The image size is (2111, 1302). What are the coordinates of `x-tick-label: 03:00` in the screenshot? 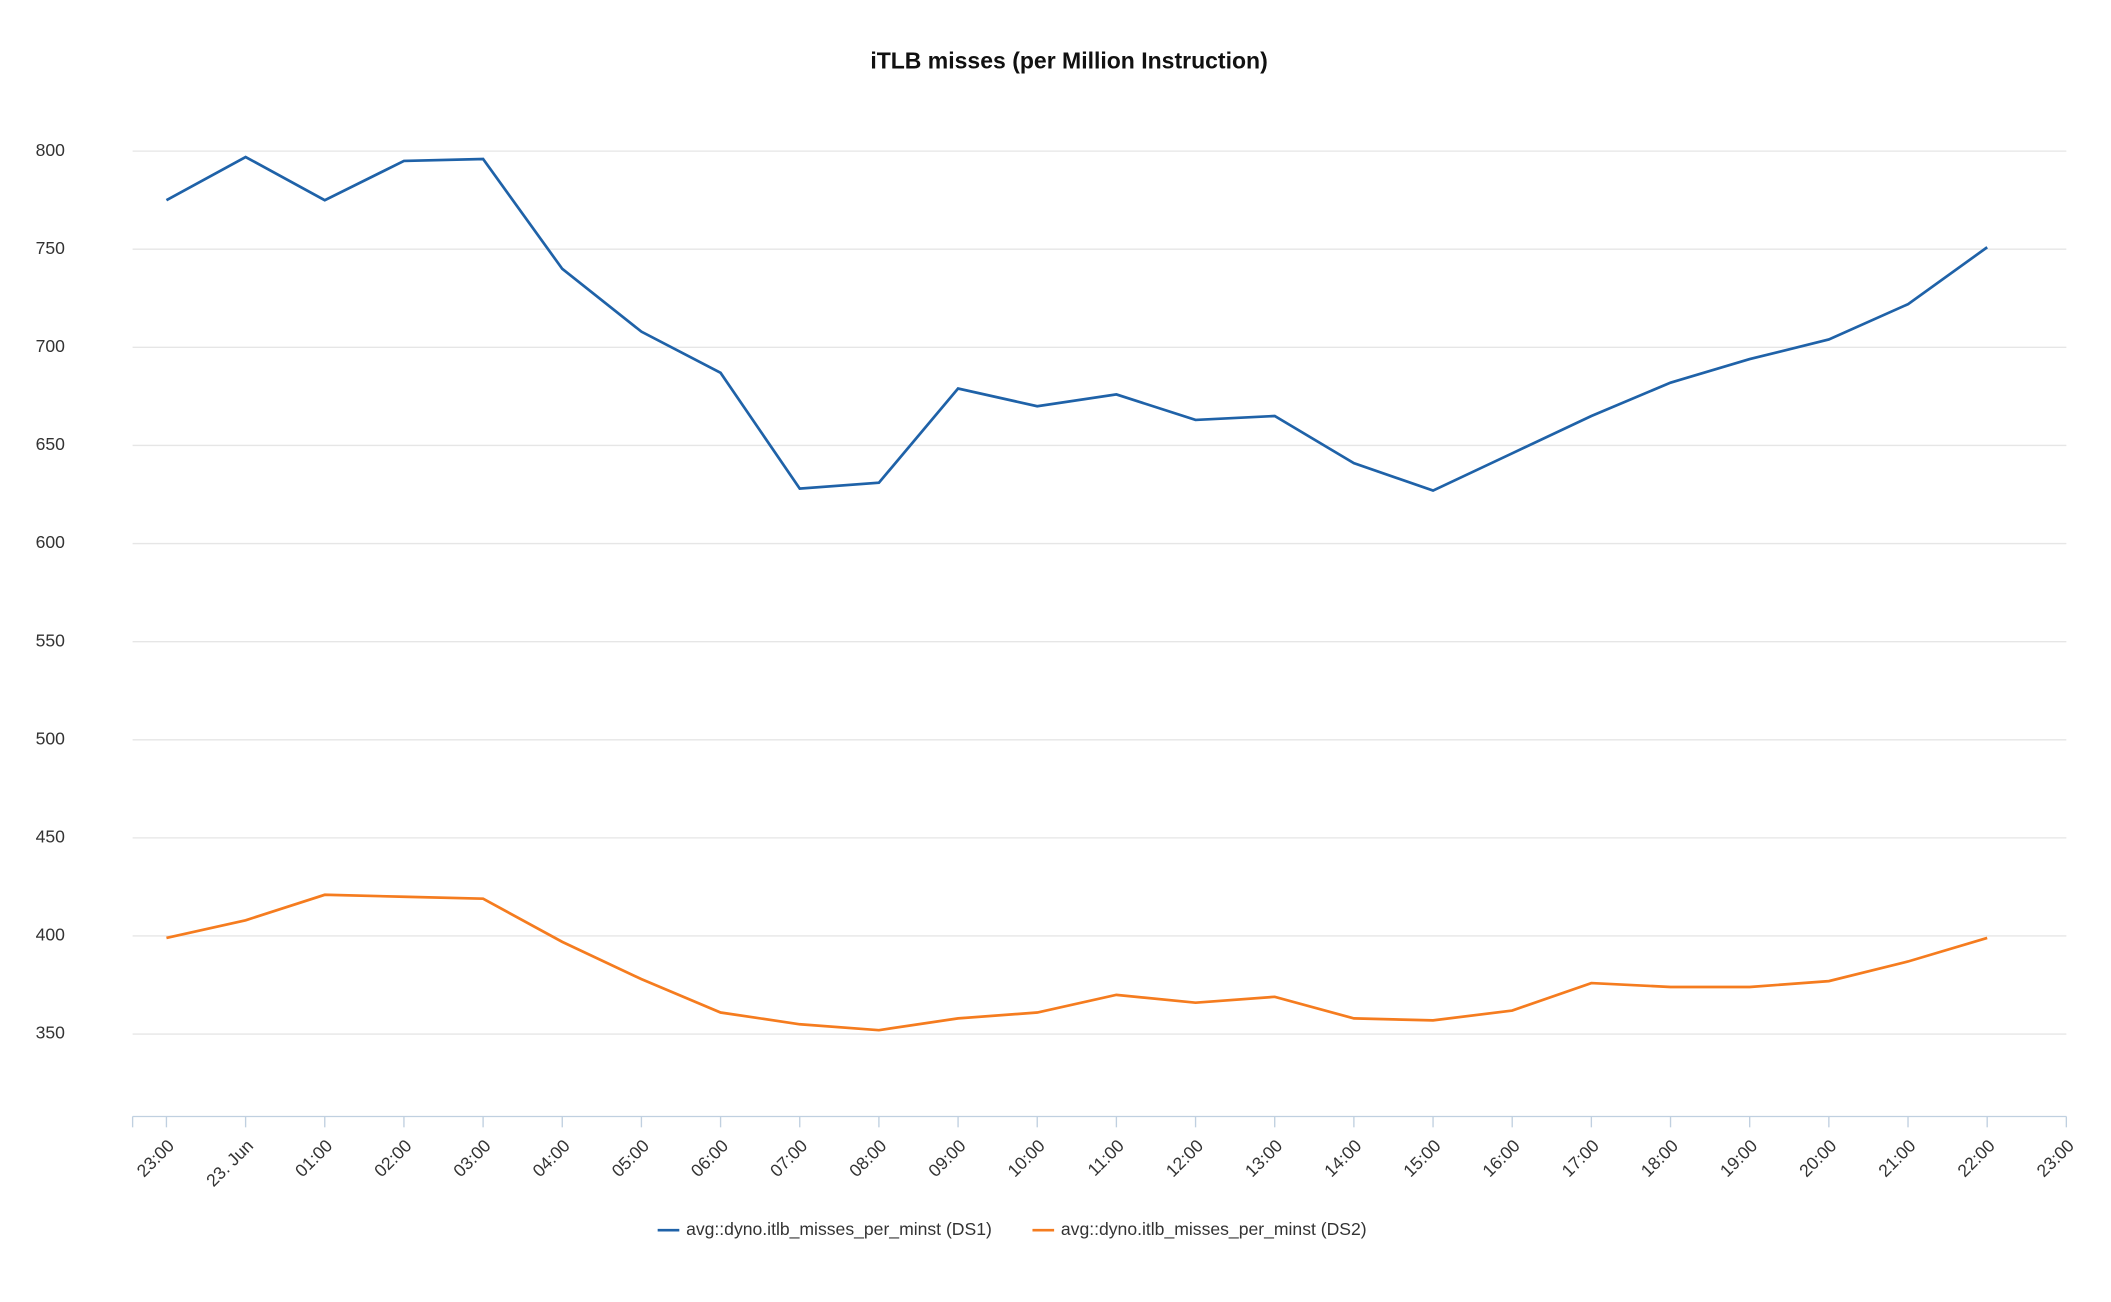 It's located at (471, 1157).